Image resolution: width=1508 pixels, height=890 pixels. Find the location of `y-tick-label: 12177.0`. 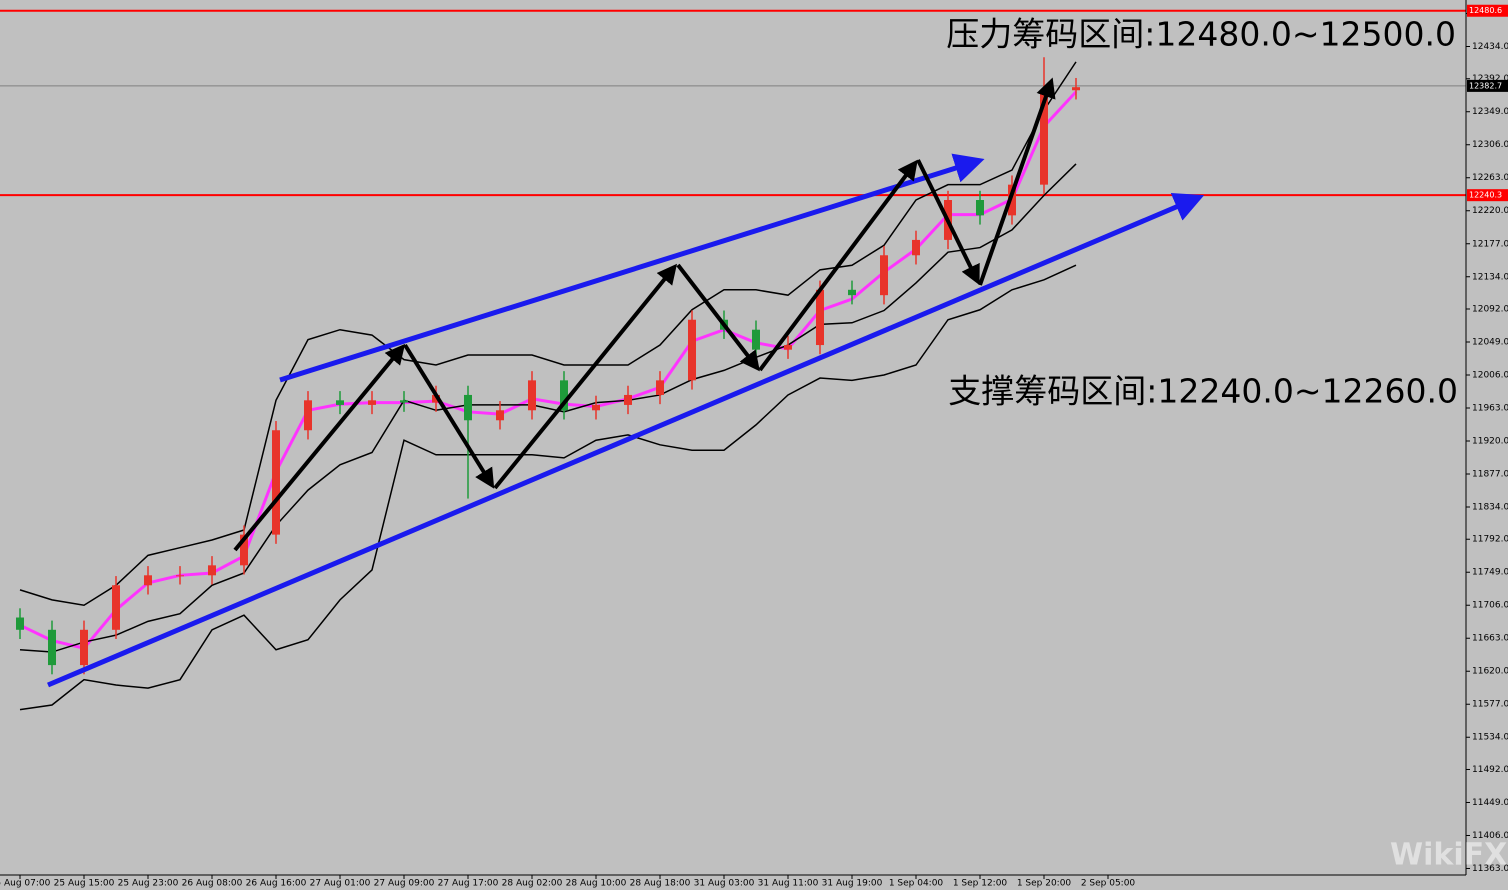

y-tick-label: 12177.0 is located at coordinates (1490, 244).